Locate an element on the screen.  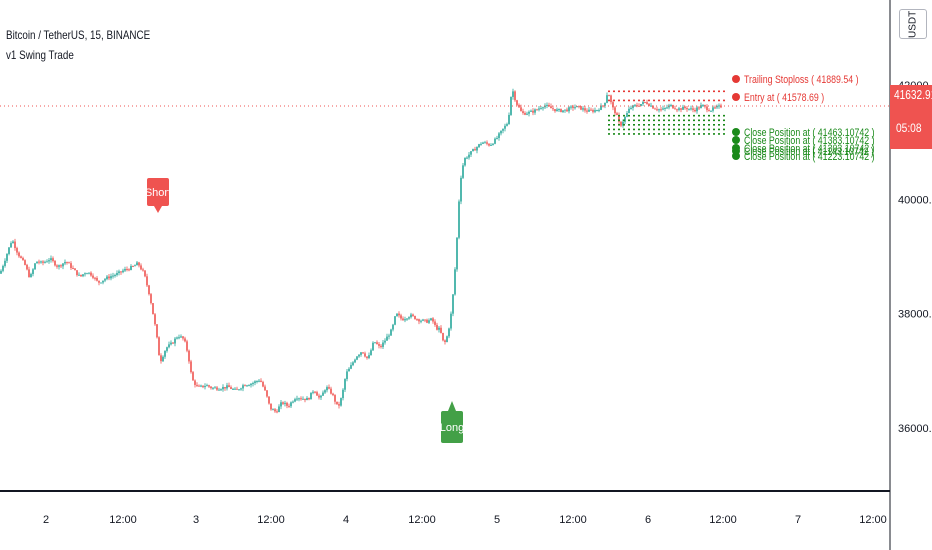
target-icon is located at coordinates (736, 151).